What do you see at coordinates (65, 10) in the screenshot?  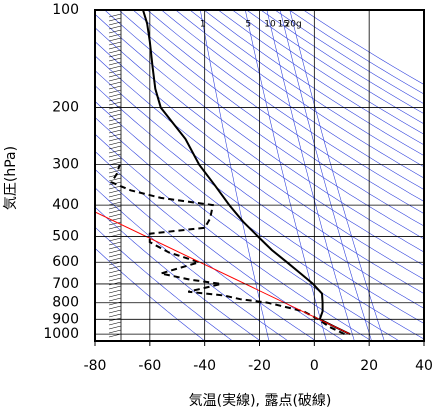 I see `y-tick-label: 100` at bounding box center [65, 10].